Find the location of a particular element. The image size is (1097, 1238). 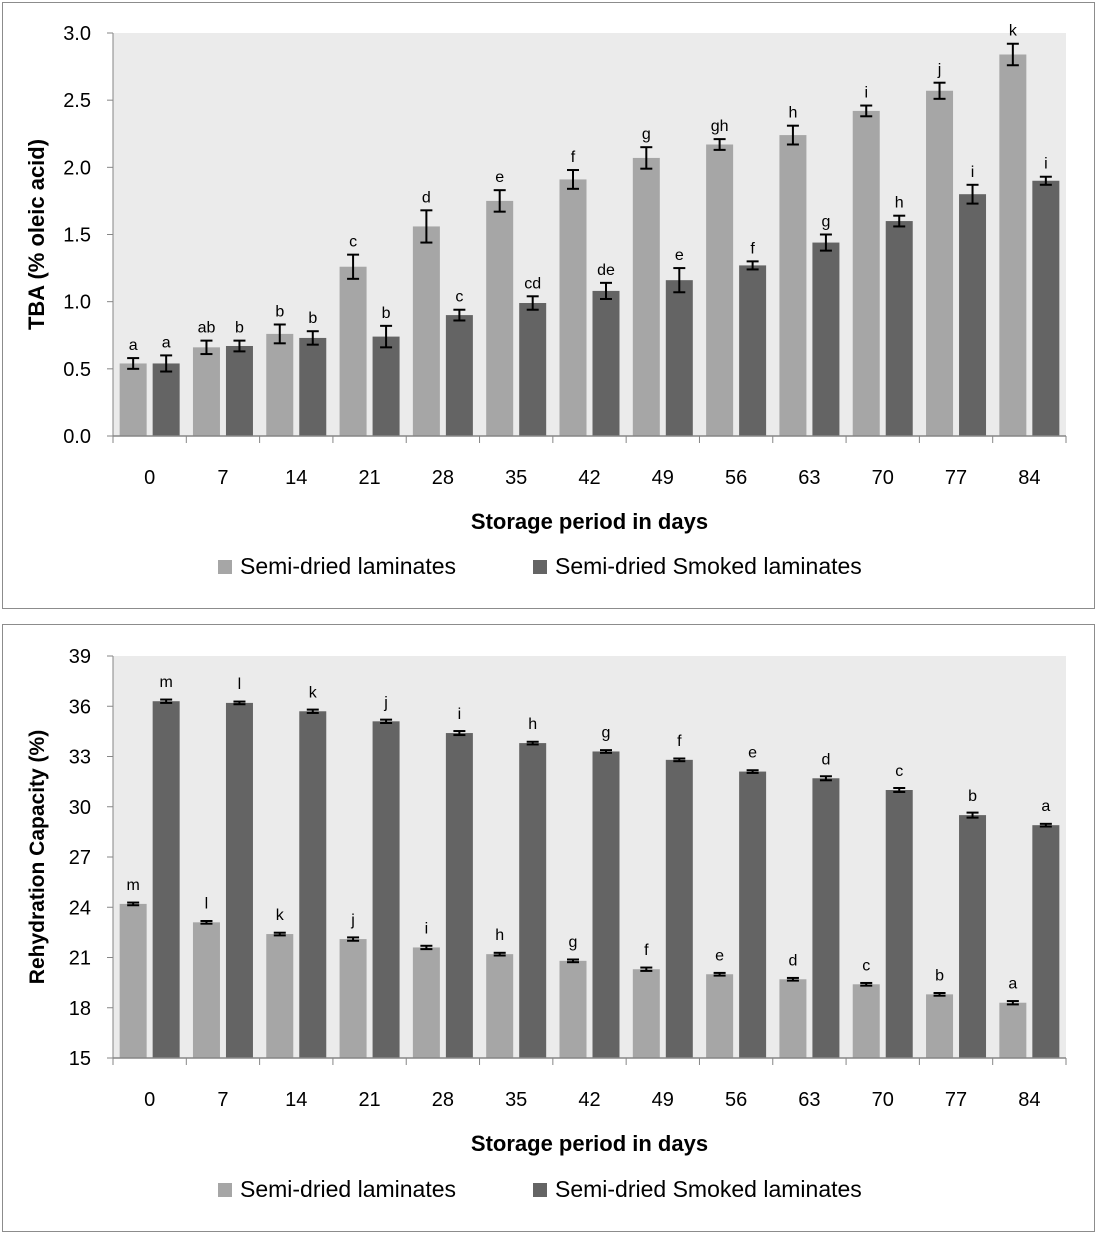

rehydration-y-tick-label: 36 is located at coordinates (80, 707).